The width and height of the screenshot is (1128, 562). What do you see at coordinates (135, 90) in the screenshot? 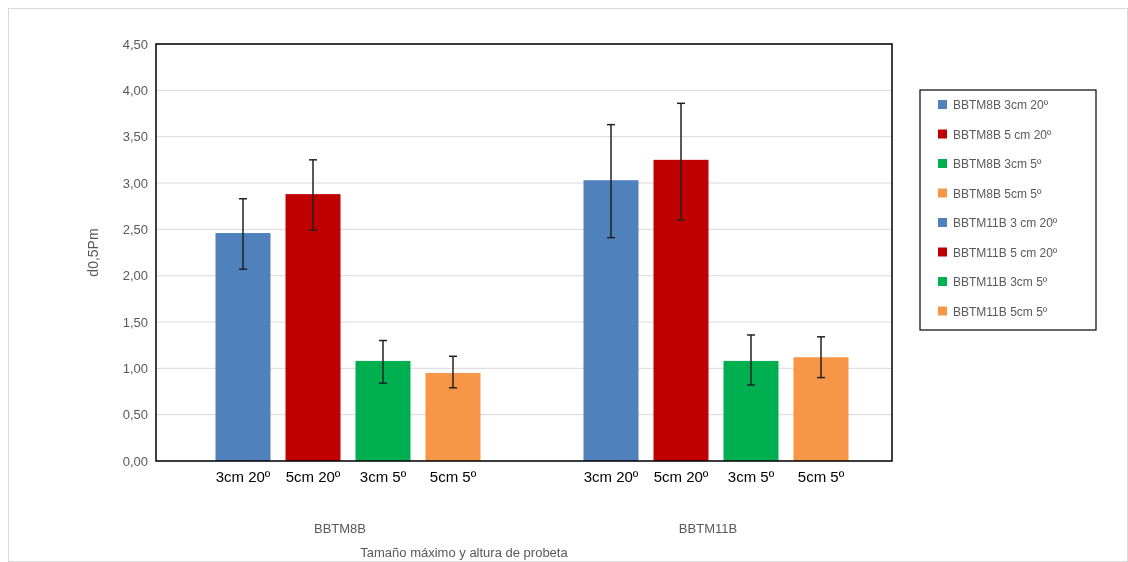
I see `y-tick-label: 4,00` at bounding box center [135, 90].